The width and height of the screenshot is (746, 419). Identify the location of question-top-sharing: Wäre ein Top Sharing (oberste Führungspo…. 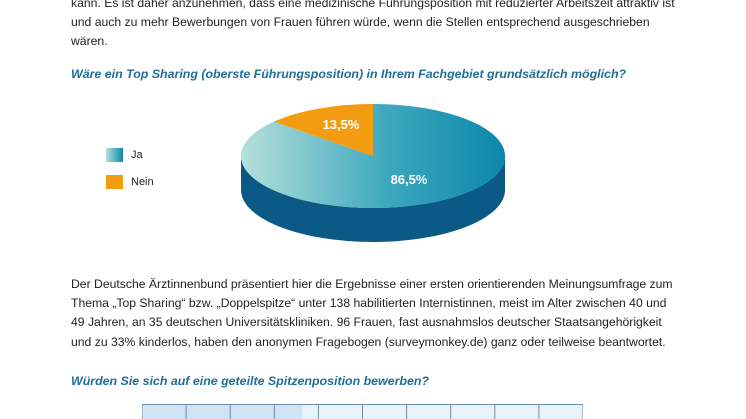
(349, 74).